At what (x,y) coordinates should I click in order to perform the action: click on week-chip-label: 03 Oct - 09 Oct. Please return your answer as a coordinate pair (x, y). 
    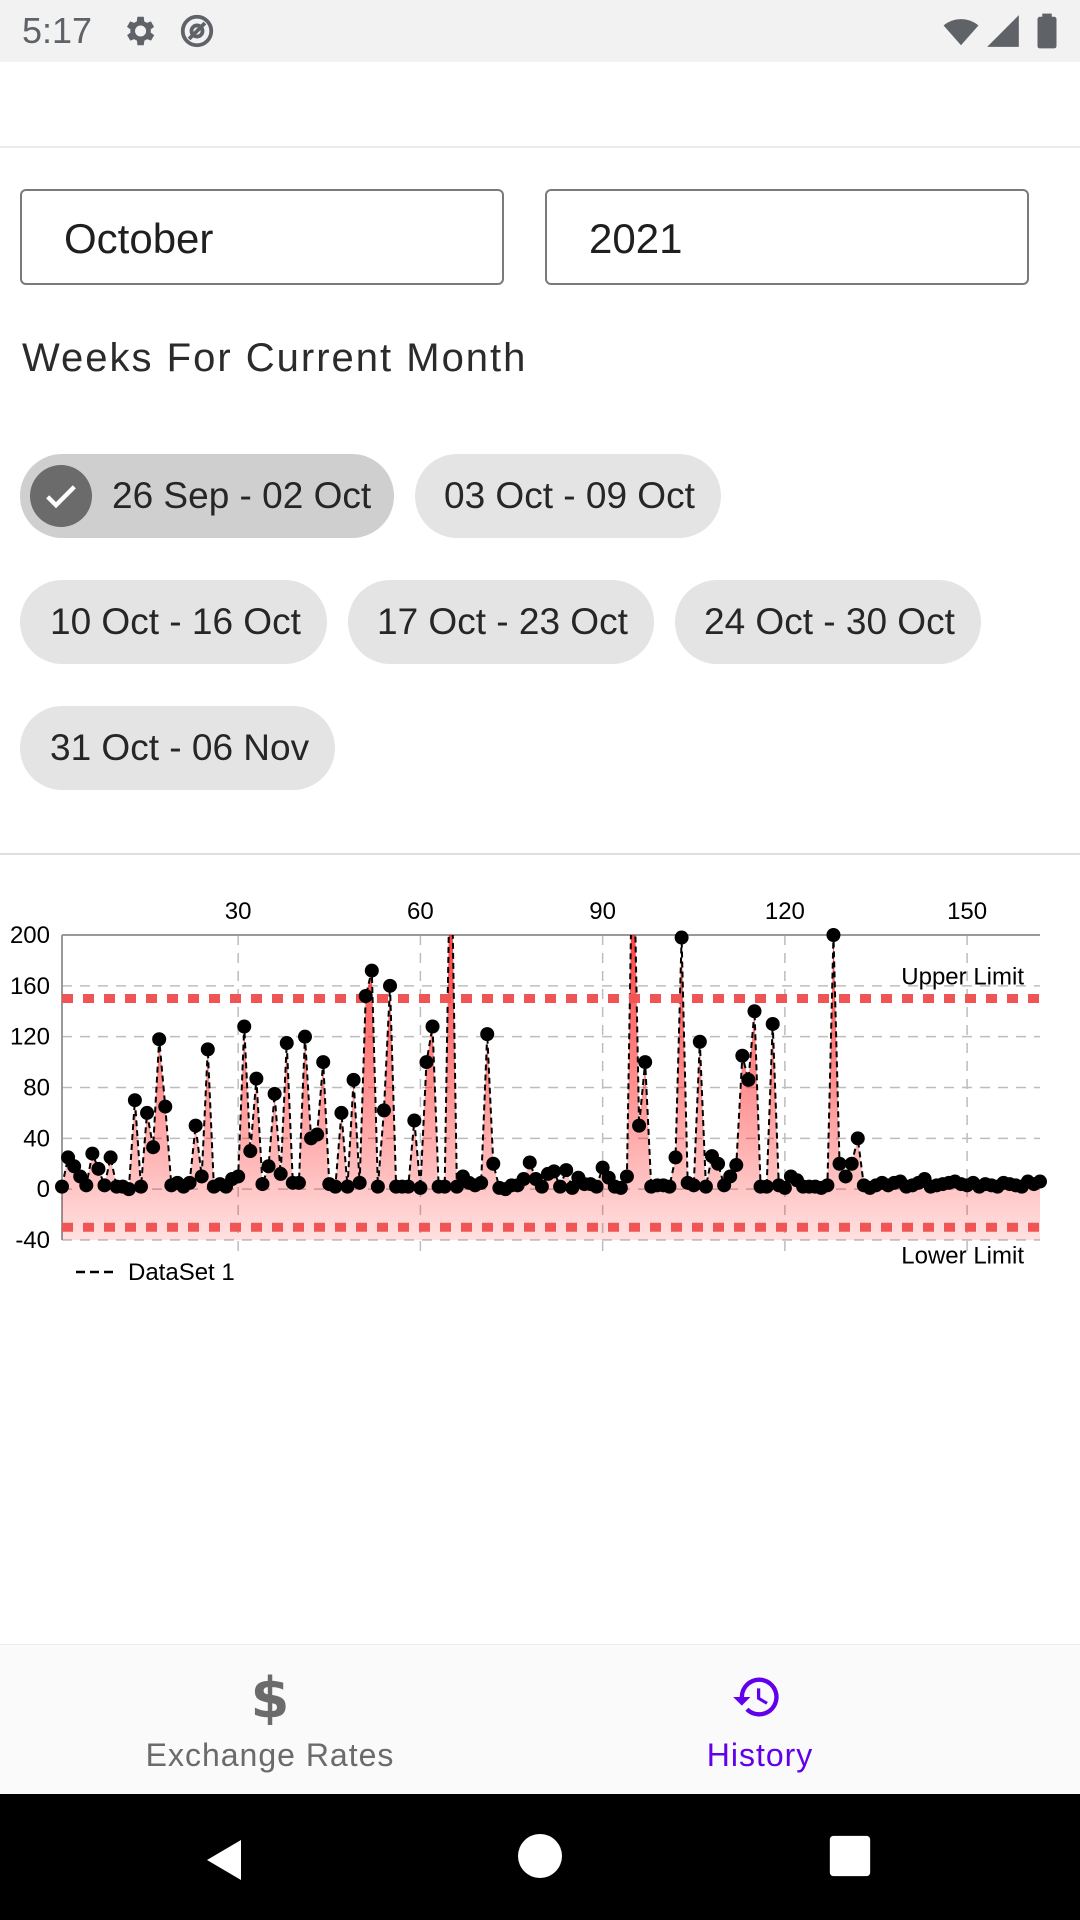
    Looking at the image, I should click on (569, 495).